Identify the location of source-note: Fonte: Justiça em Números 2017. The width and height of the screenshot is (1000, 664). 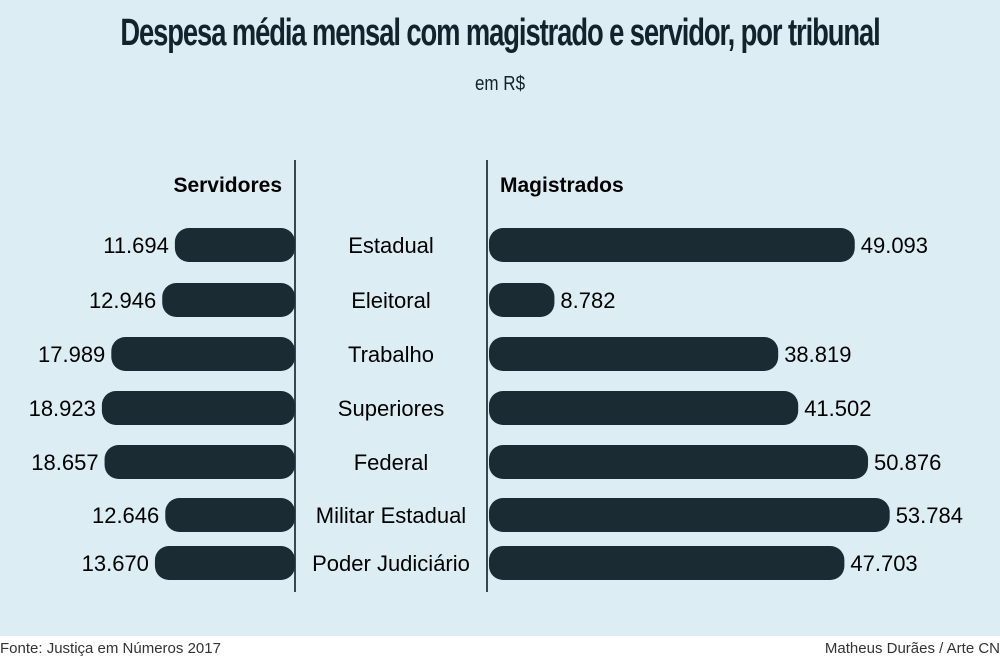
(110, 648).